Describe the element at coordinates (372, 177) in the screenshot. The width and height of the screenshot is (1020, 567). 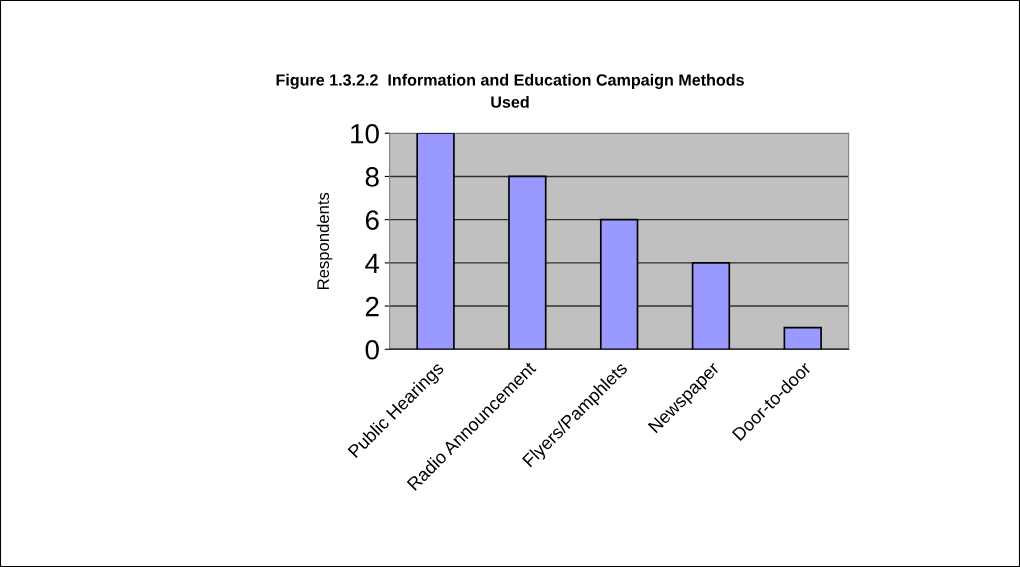
I see `y-tick-label: 8` at that location.